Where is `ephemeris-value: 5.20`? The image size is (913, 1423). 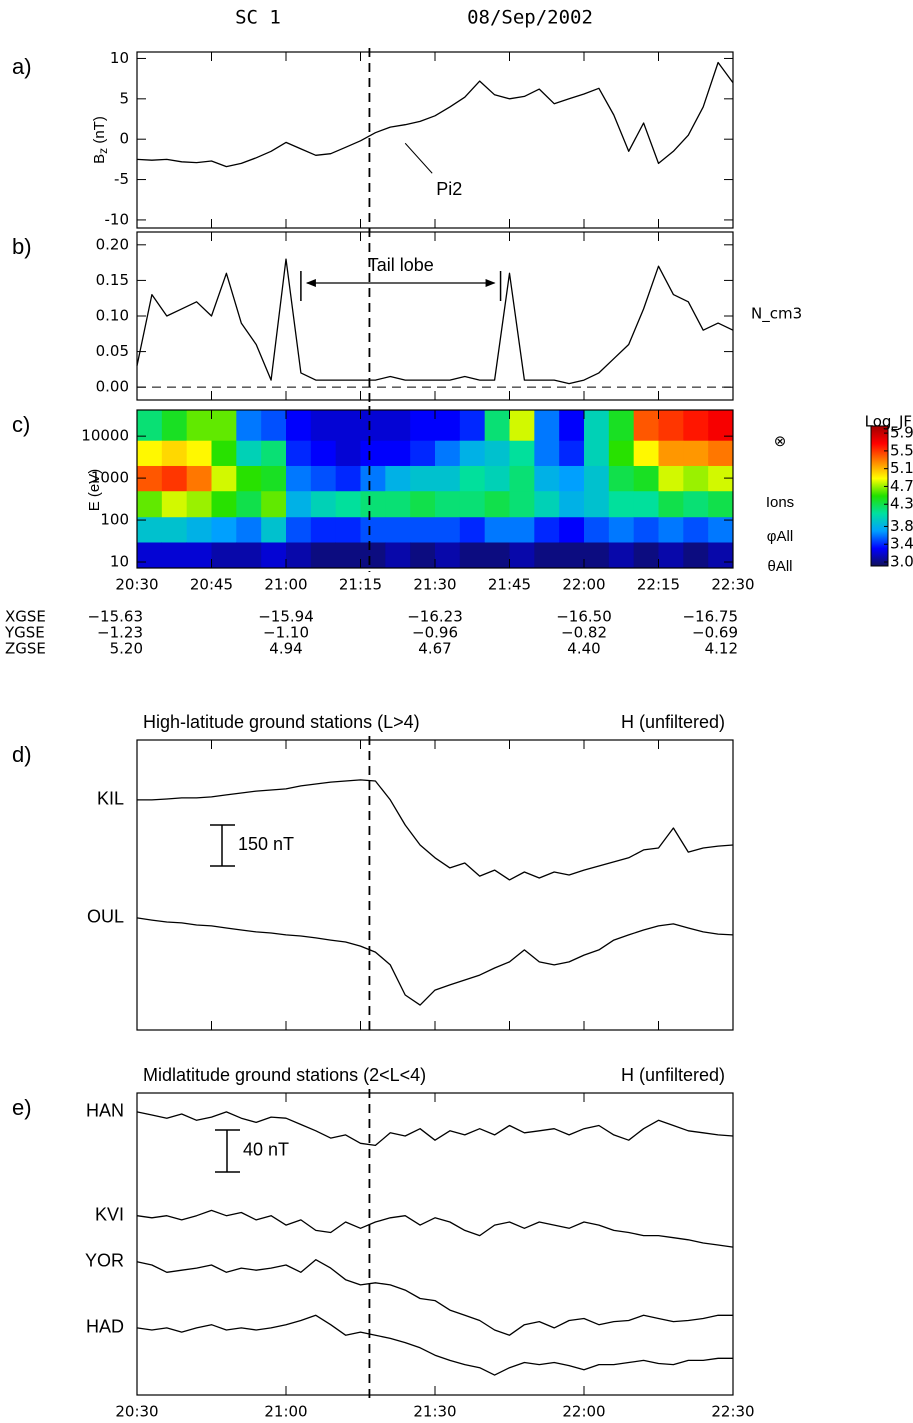
ephemeris-value: 5.20 is located at coordinates (126, 649).